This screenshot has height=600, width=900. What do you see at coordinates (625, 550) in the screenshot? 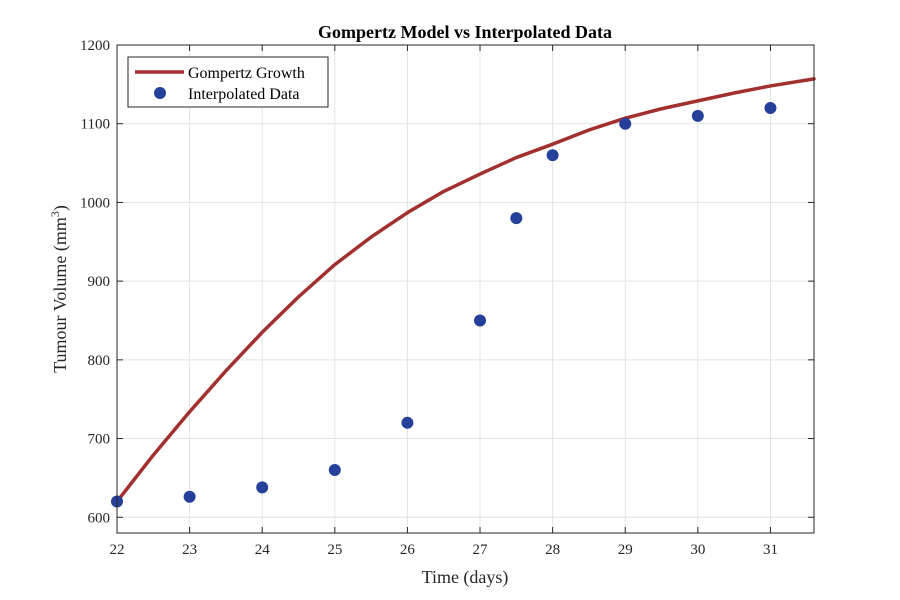
I see `x-tick-label: 29` at bounding box center [625, 550].